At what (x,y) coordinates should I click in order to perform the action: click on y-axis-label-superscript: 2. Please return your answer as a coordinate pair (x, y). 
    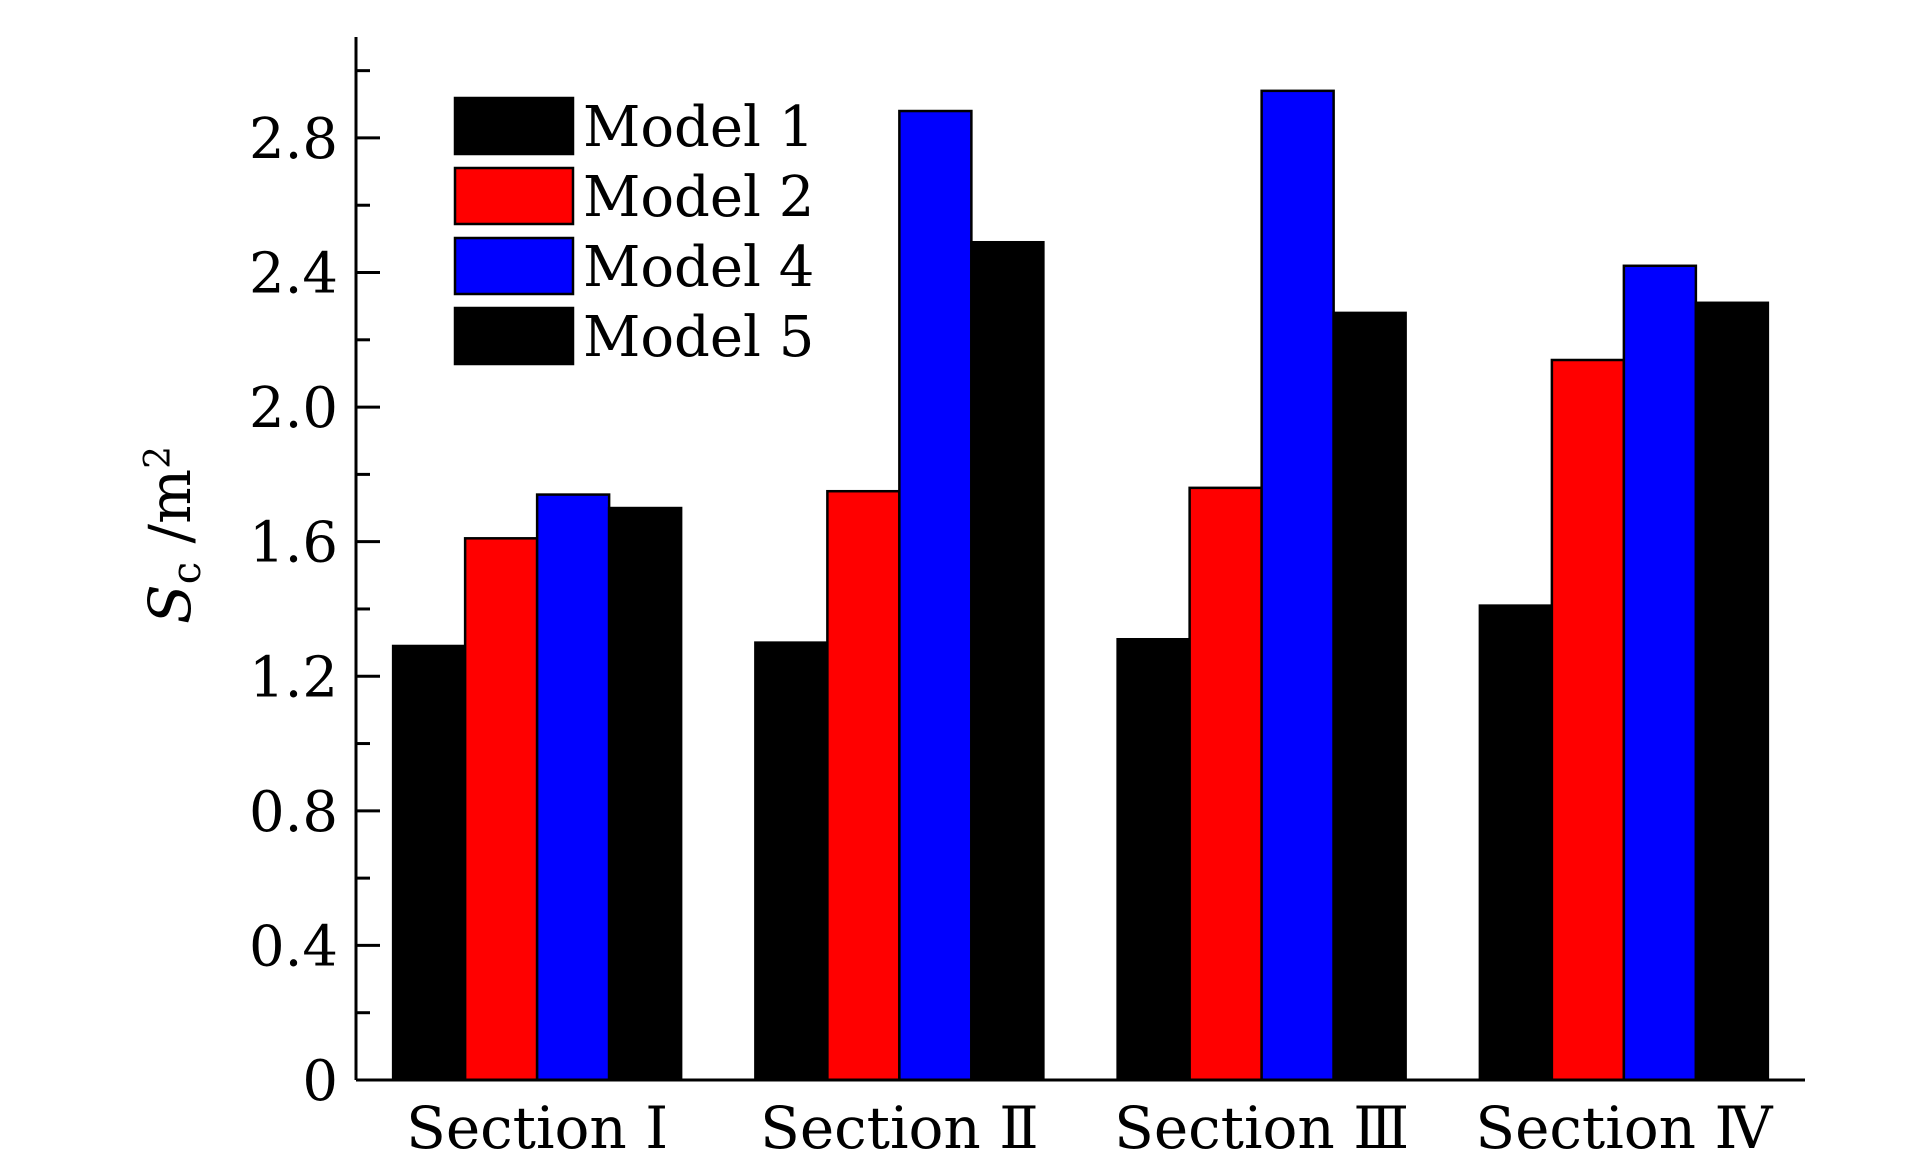
    Looking at the image, I should click on (158, 457).